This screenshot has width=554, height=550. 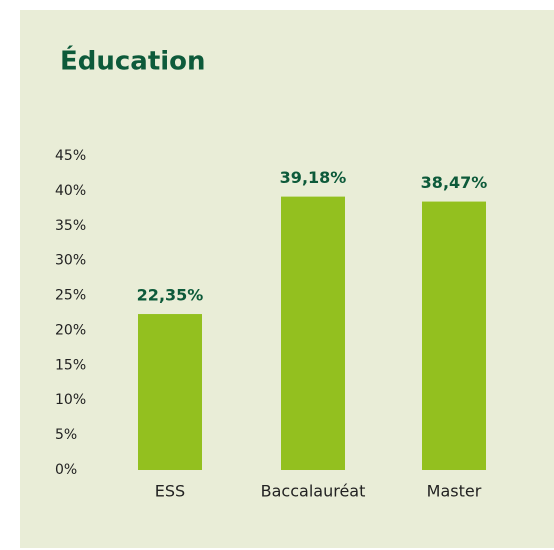 I want to click on x-tick-label: Master, so click(x=454, y=491).